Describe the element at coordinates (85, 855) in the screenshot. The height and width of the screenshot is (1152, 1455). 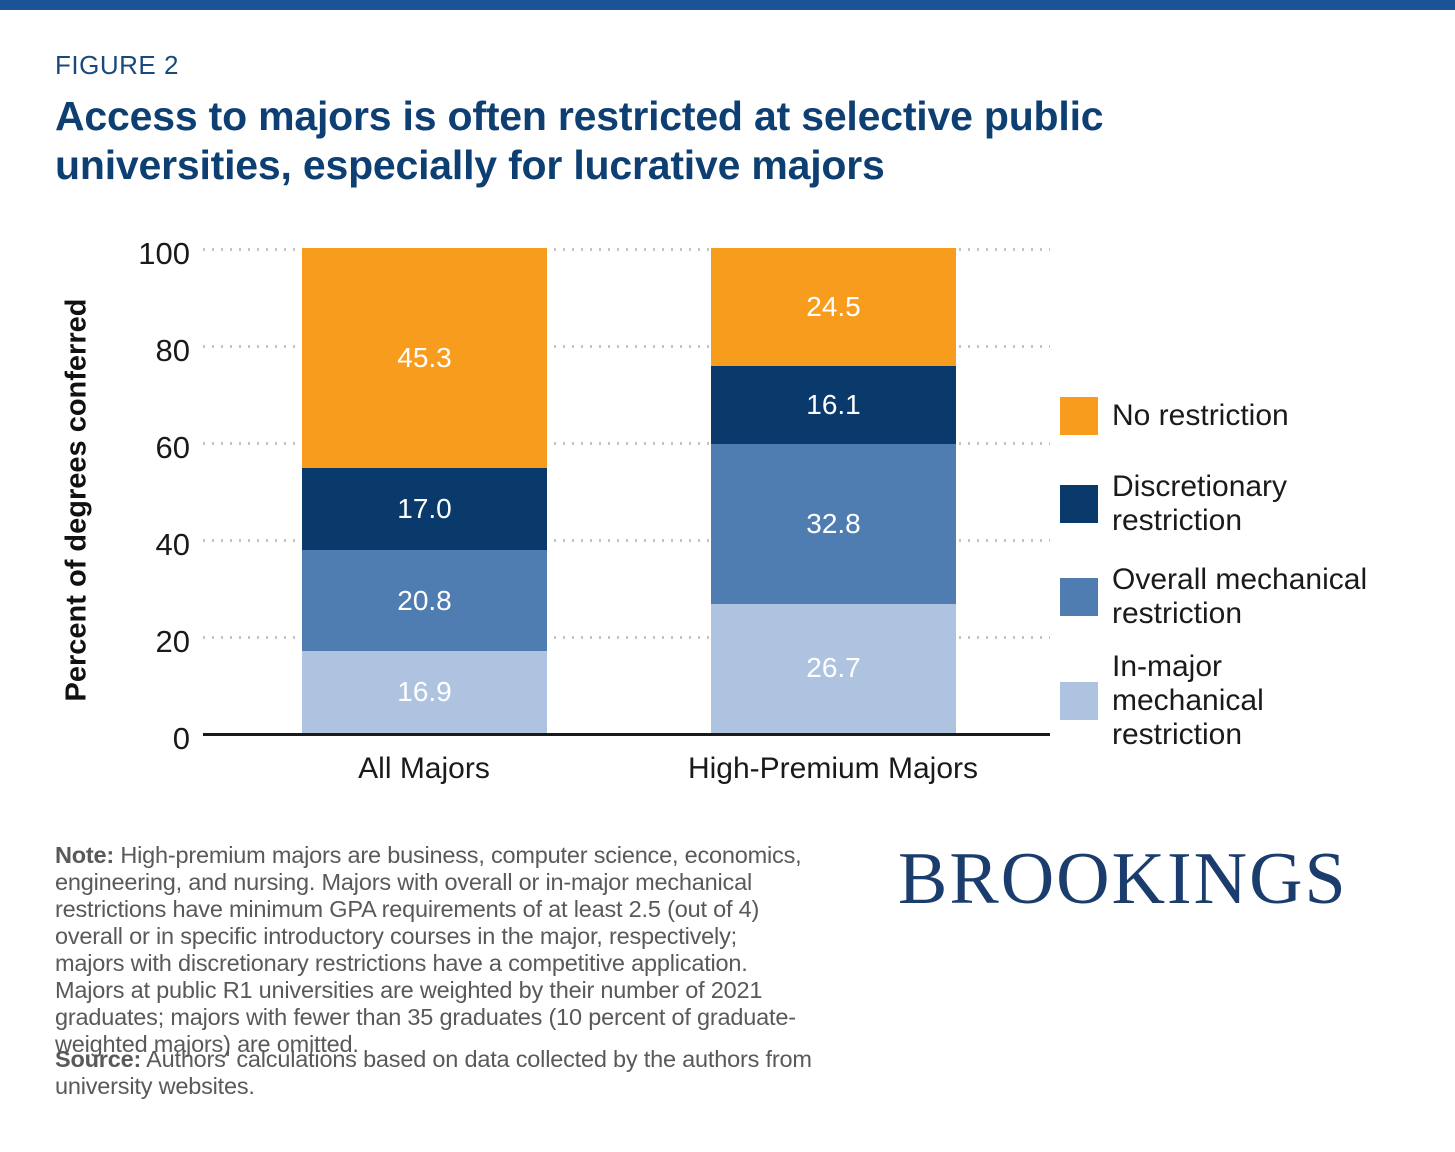
I see `note-label: Note:` at that location.